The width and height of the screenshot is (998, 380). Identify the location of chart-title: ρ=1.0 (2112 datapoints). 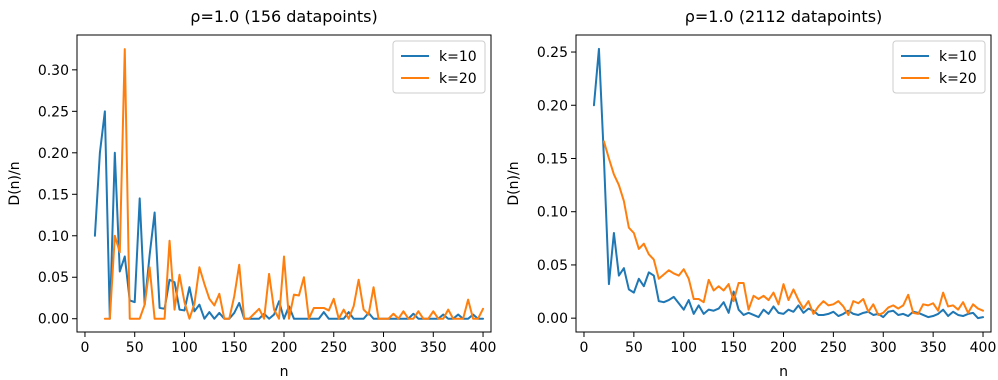
(784, 16).